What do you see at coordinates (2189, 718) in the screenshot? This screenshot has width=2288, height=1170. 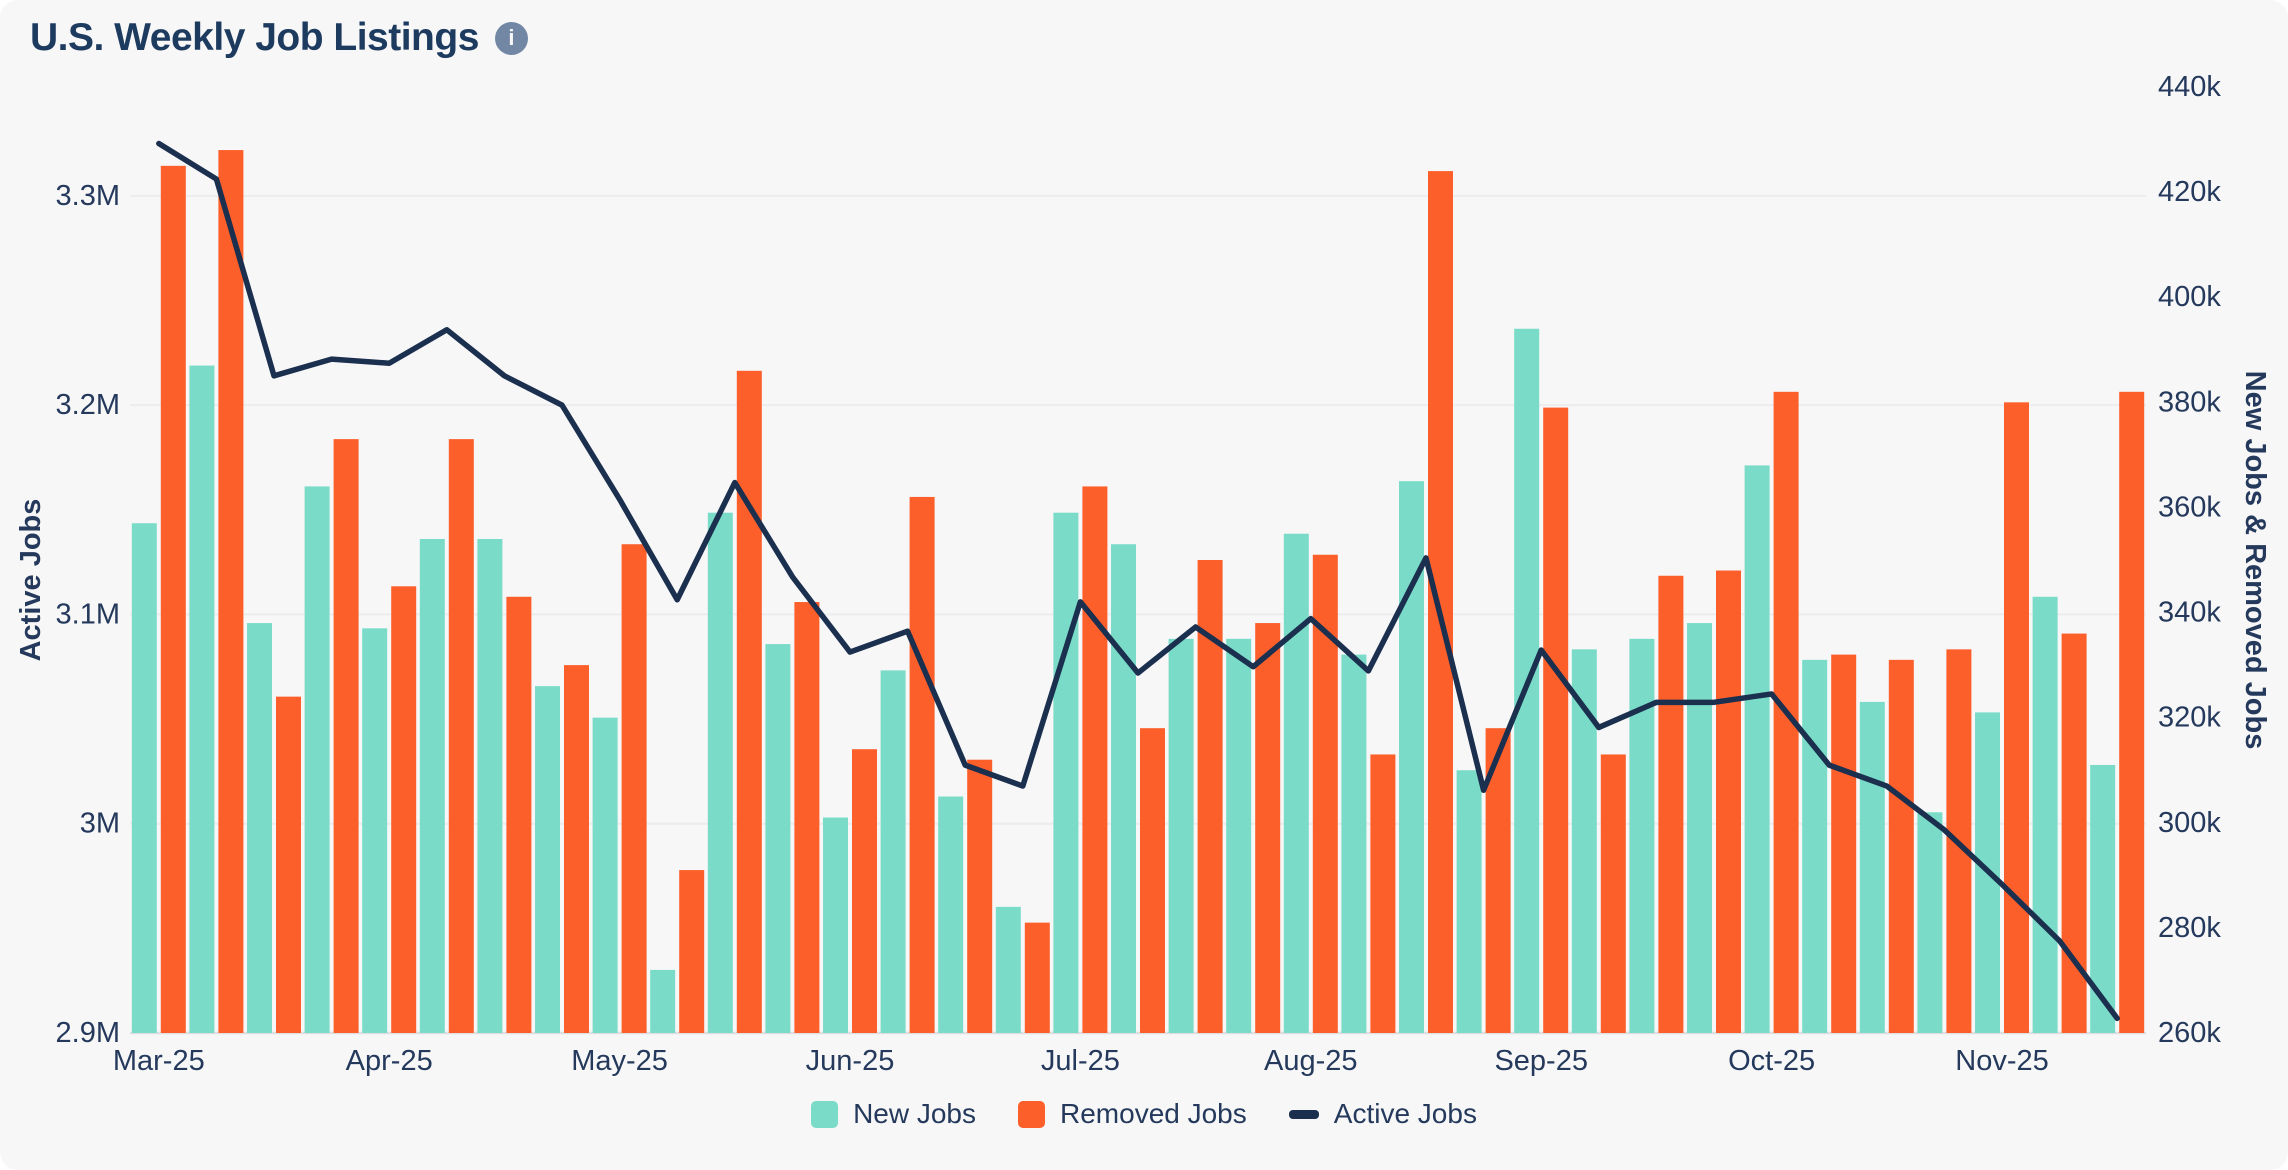 I see `right-axis-tick-label: 320k` at bounding box center [2189, 718].